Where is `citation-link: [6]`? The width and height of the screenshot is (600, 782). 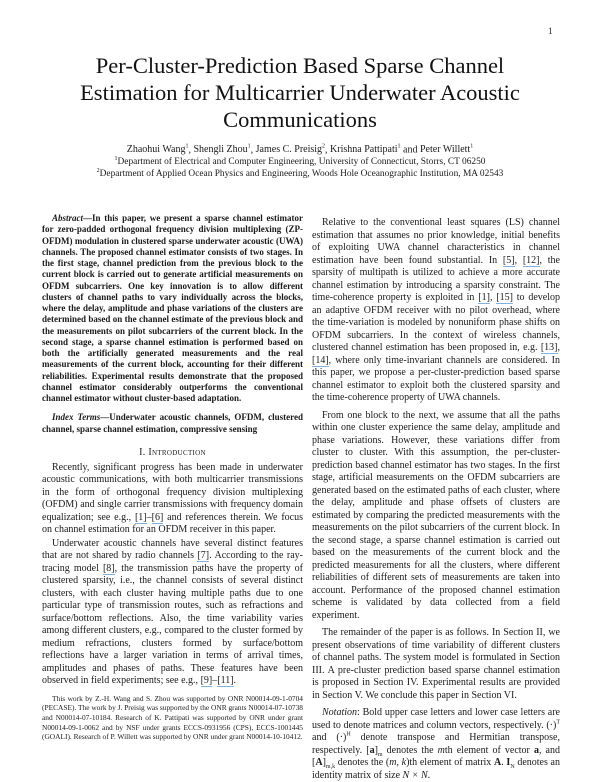
citation-link: [6] is located at coordinates (157, 517).